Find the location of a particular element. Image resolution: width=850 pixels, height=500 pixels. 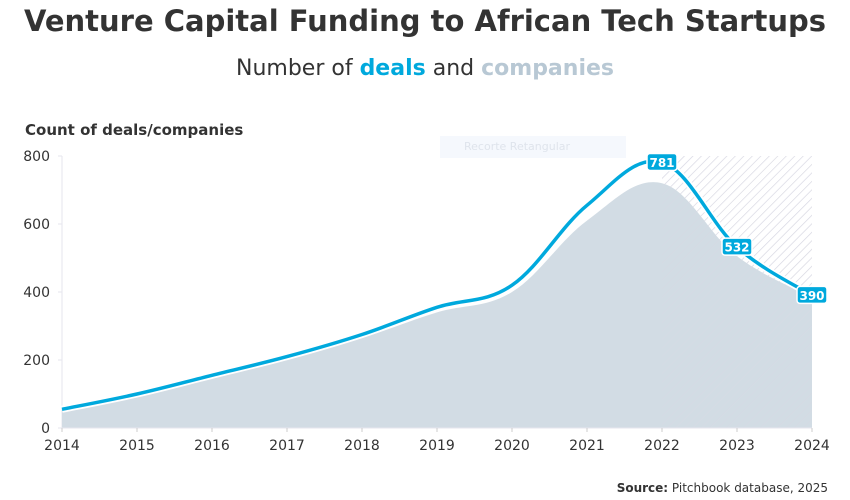

data-label: 532 is located at coordinates (736, 248).